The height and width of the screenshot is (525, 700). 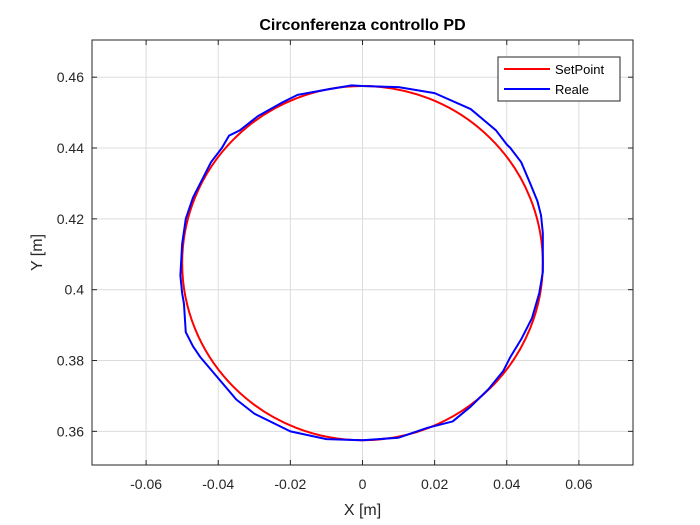 I want to click on y-tick-label: 0.42, so click(x=70, y=219).